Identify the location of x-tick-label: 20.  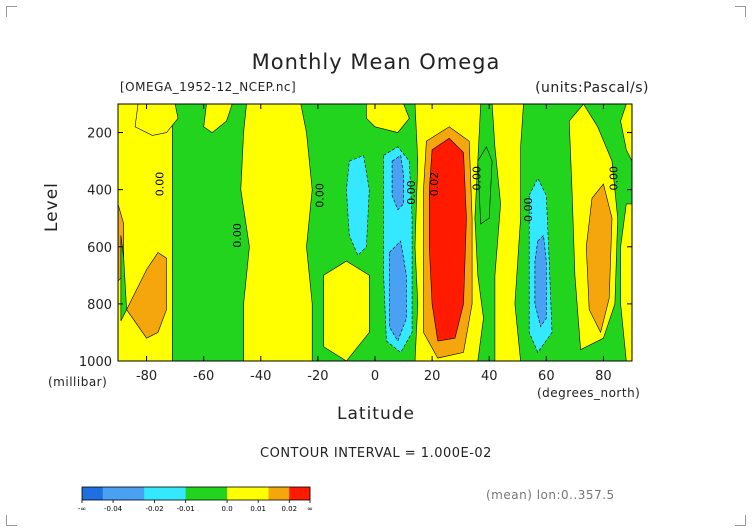
(432, 376).